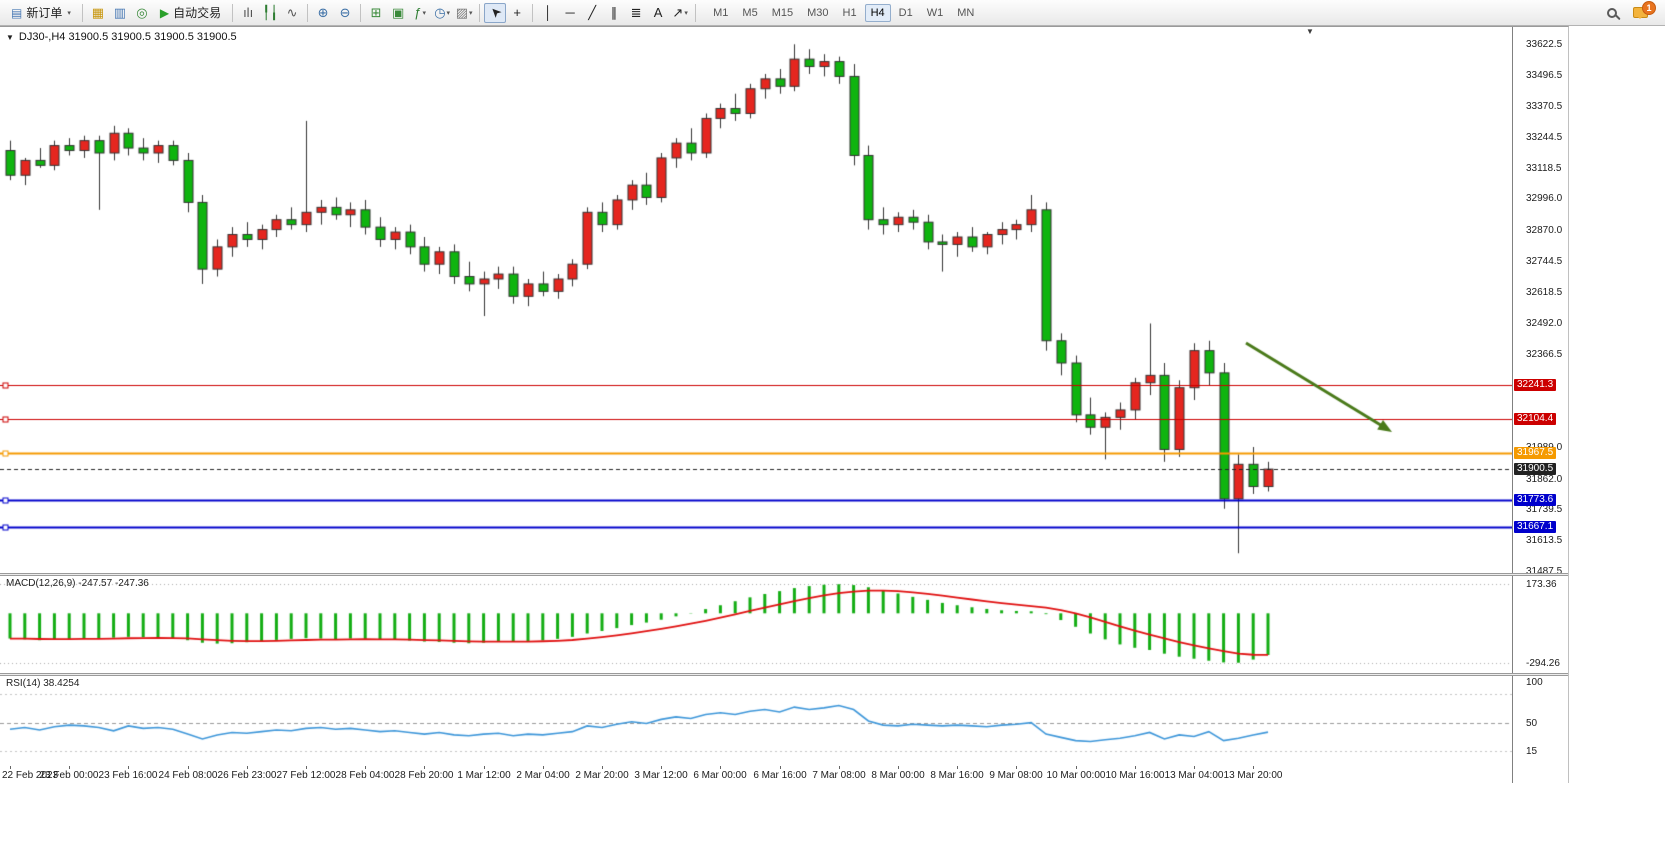  What do you see at coordinates (680, 13) in the screenshot?
I see `arrows-button: ↗ ▾` at bounding box center [680, 13].